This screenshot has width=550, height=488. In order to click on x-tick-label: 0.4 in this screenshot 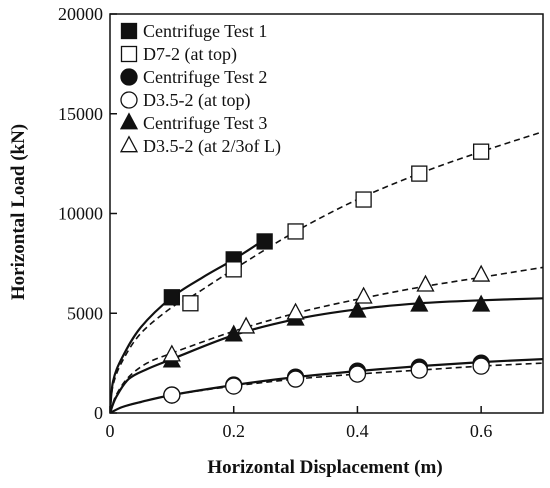, I will do `click(357, 431)`.